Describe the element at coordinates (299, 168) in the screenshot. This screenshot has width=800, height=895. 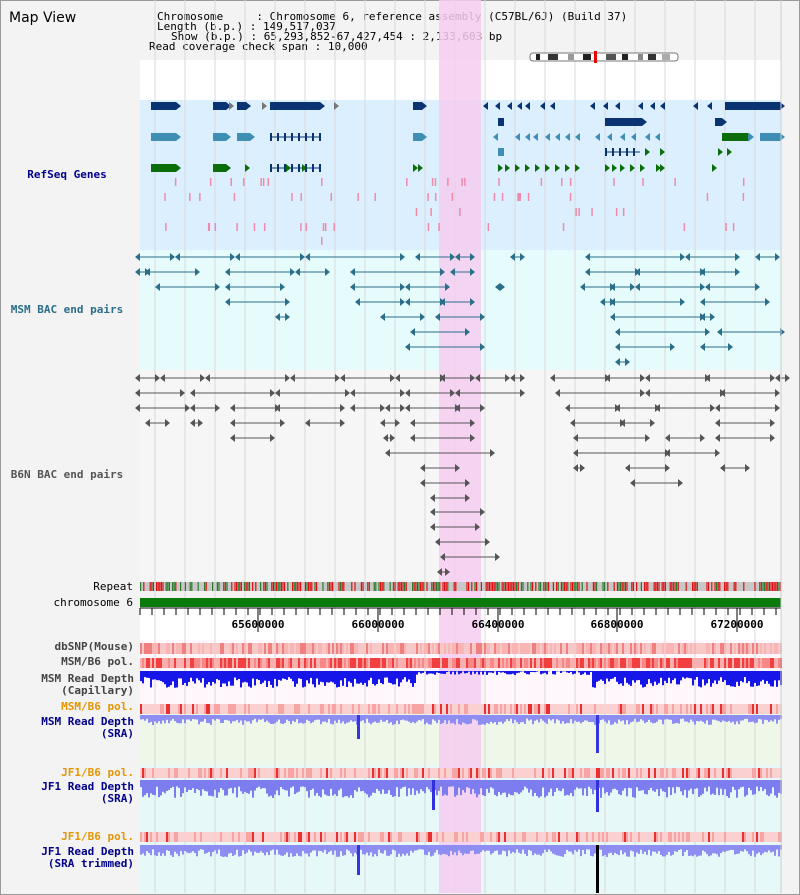
I see `gene-exon` at that location.